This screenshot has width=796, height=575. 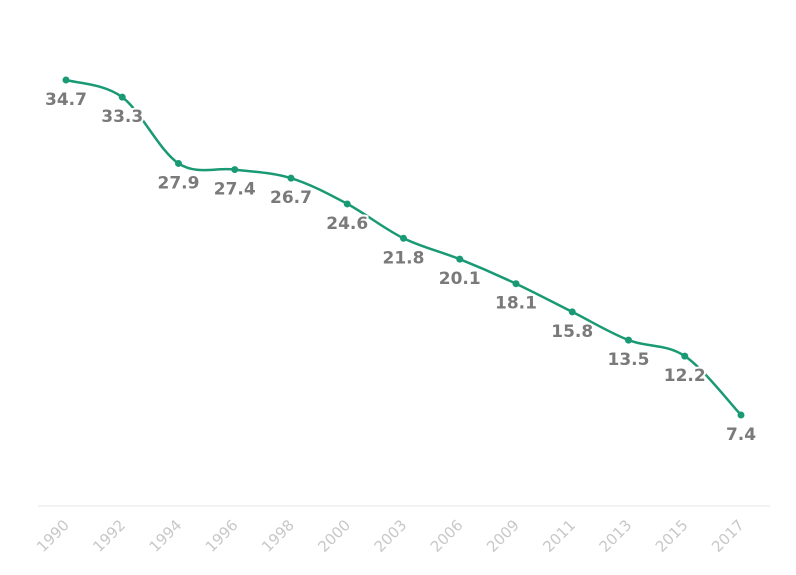 I want to click on x-tick-label-1994: 1994, so click(x=166, y=536).